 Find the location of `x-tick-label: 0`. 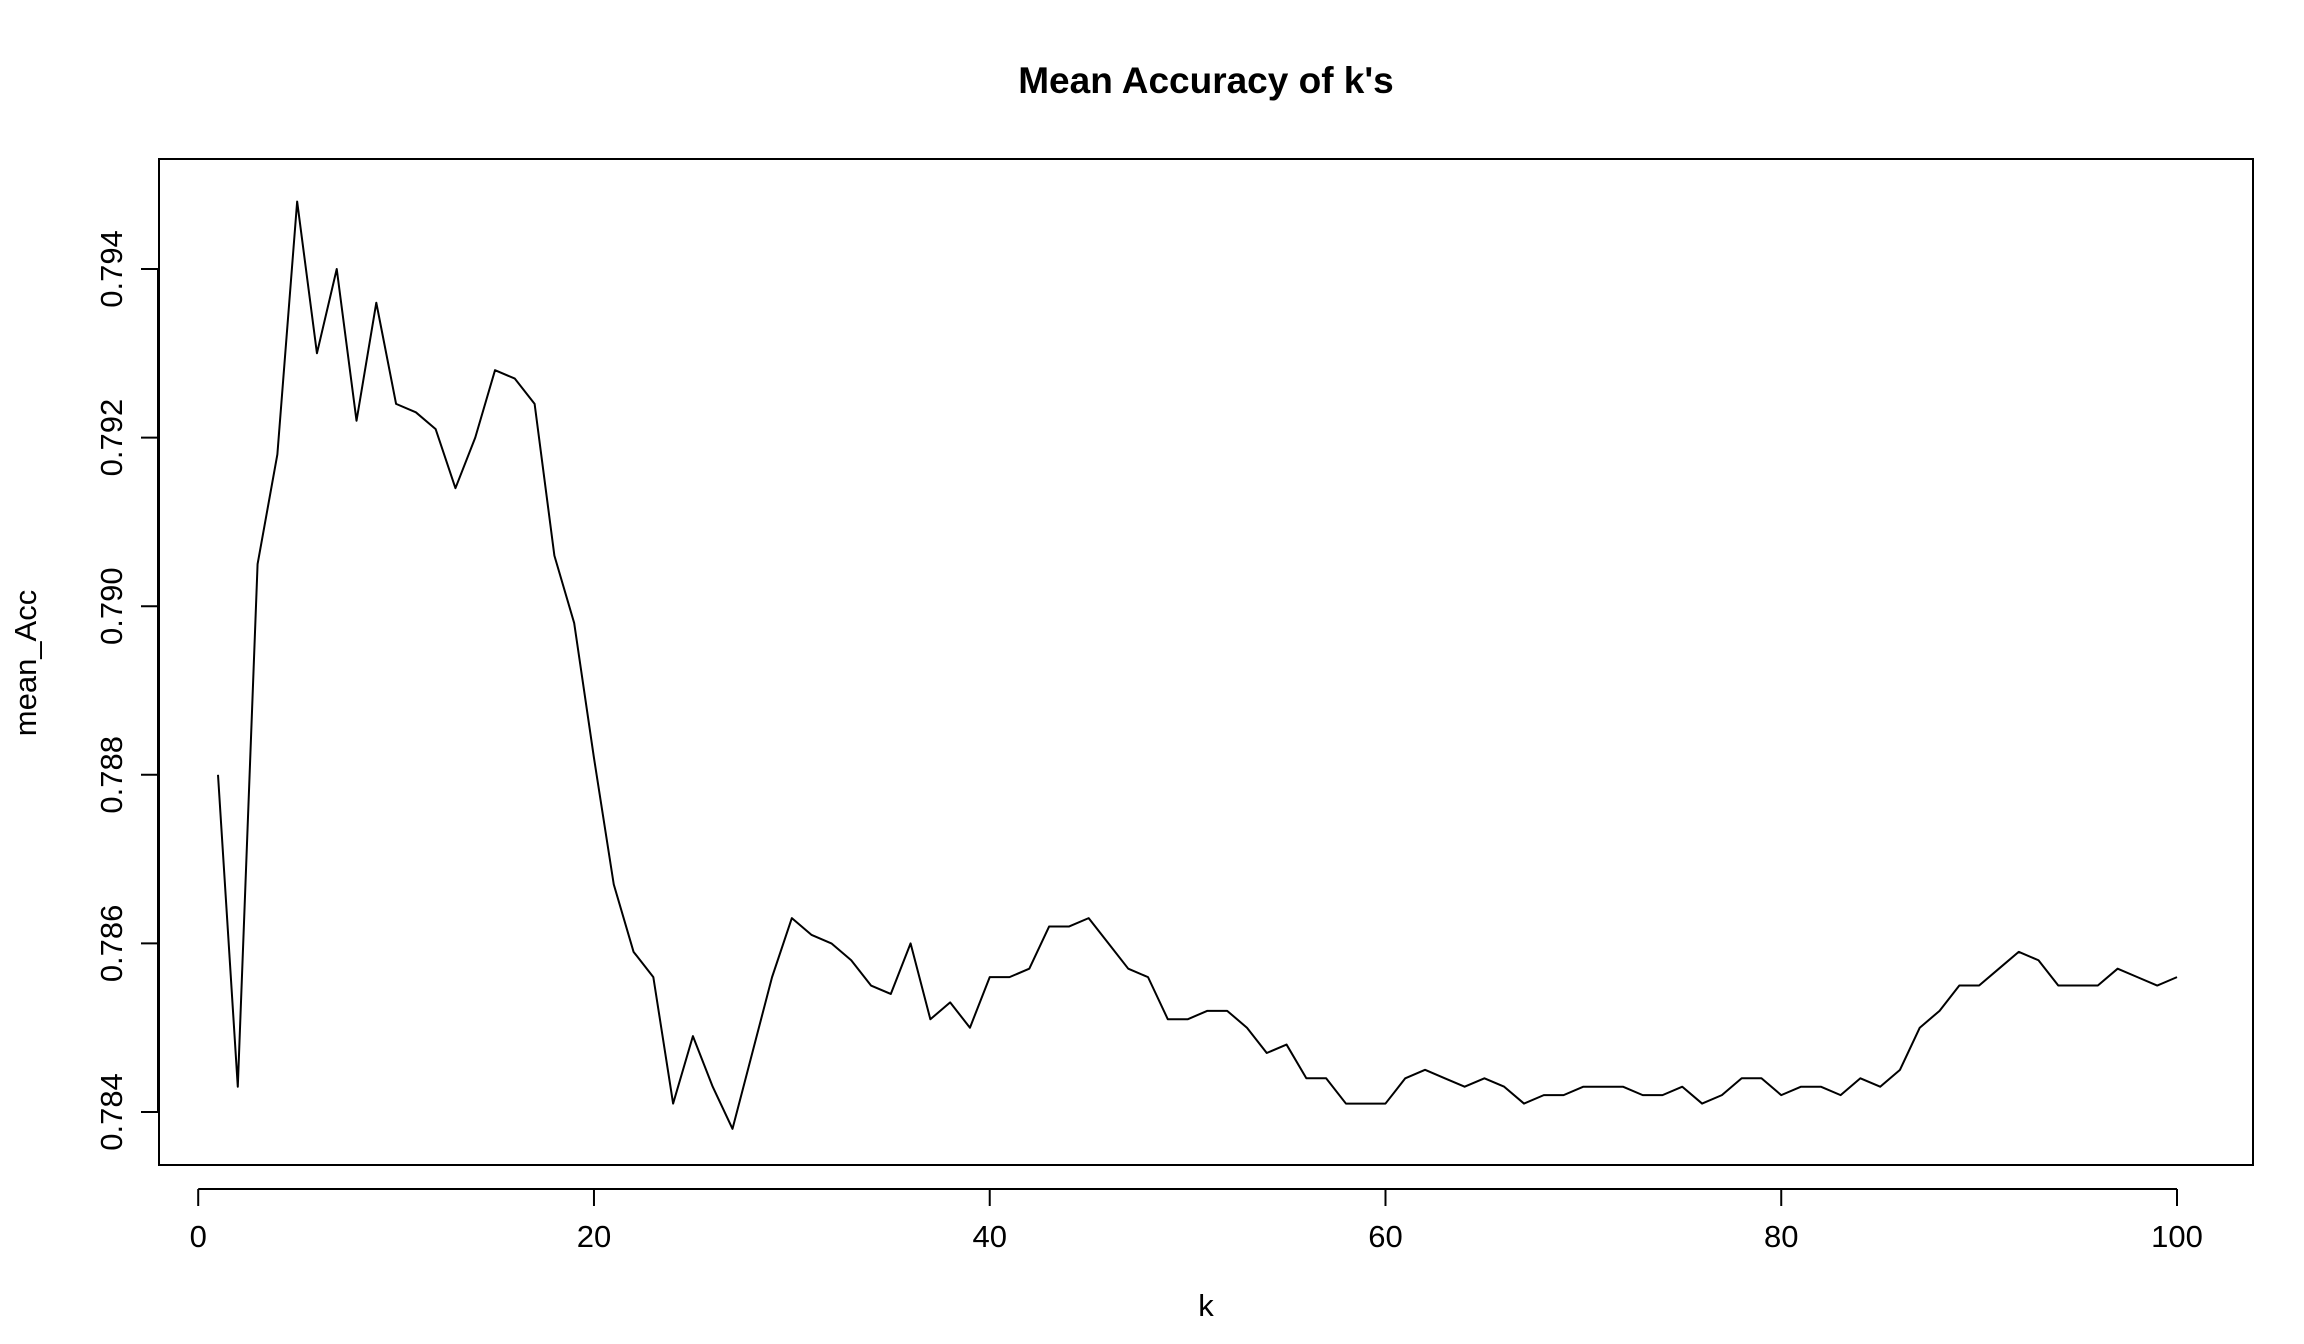

x-tick-label: 0 is located at coordinates (198, 1236).